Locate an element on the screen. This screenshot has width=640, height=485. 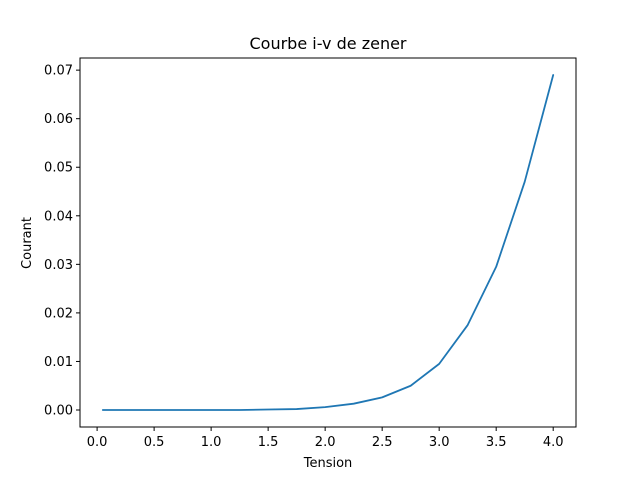
x-tick-label: 1.5 is located at coordinates (268, 442).